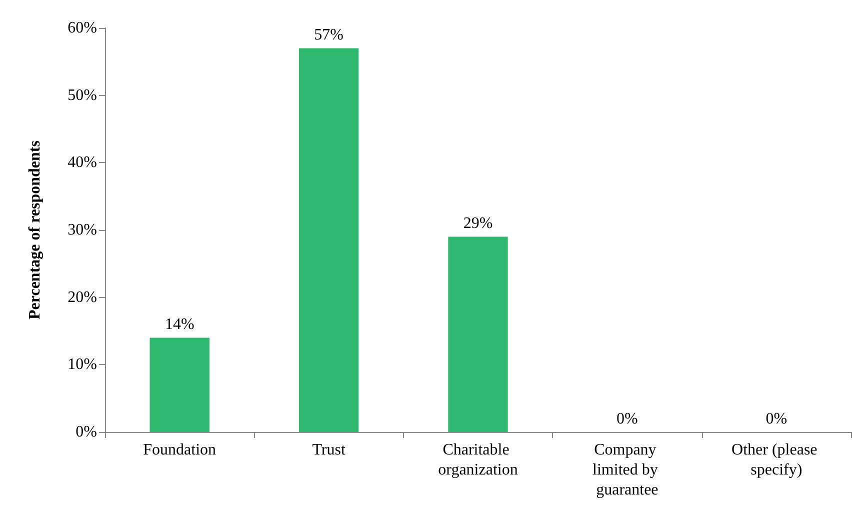 Image resolution: width=861 pixels, height=525 pixels. Describe the element at coordinates (329, 35) in the screenshot. I see `data-label: 57%` at that location.